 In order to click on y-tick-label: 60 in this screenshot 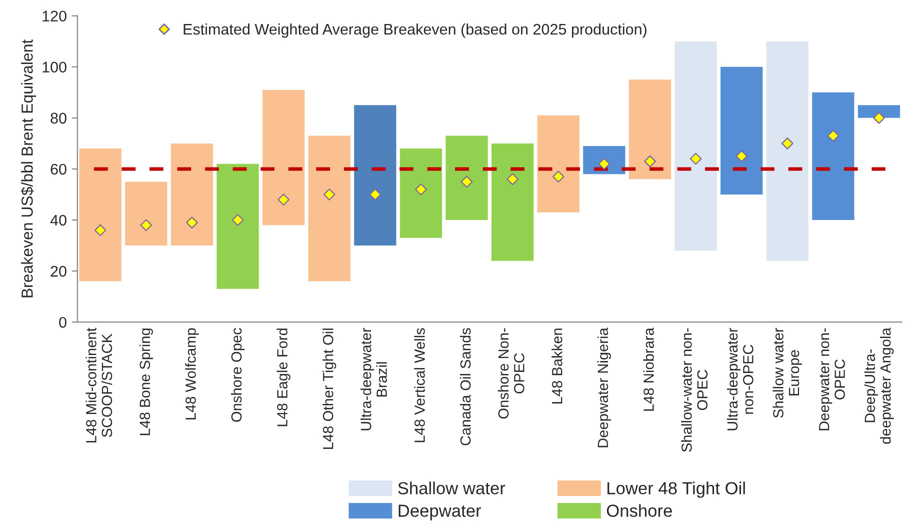, I will do `click(58, 169)`.